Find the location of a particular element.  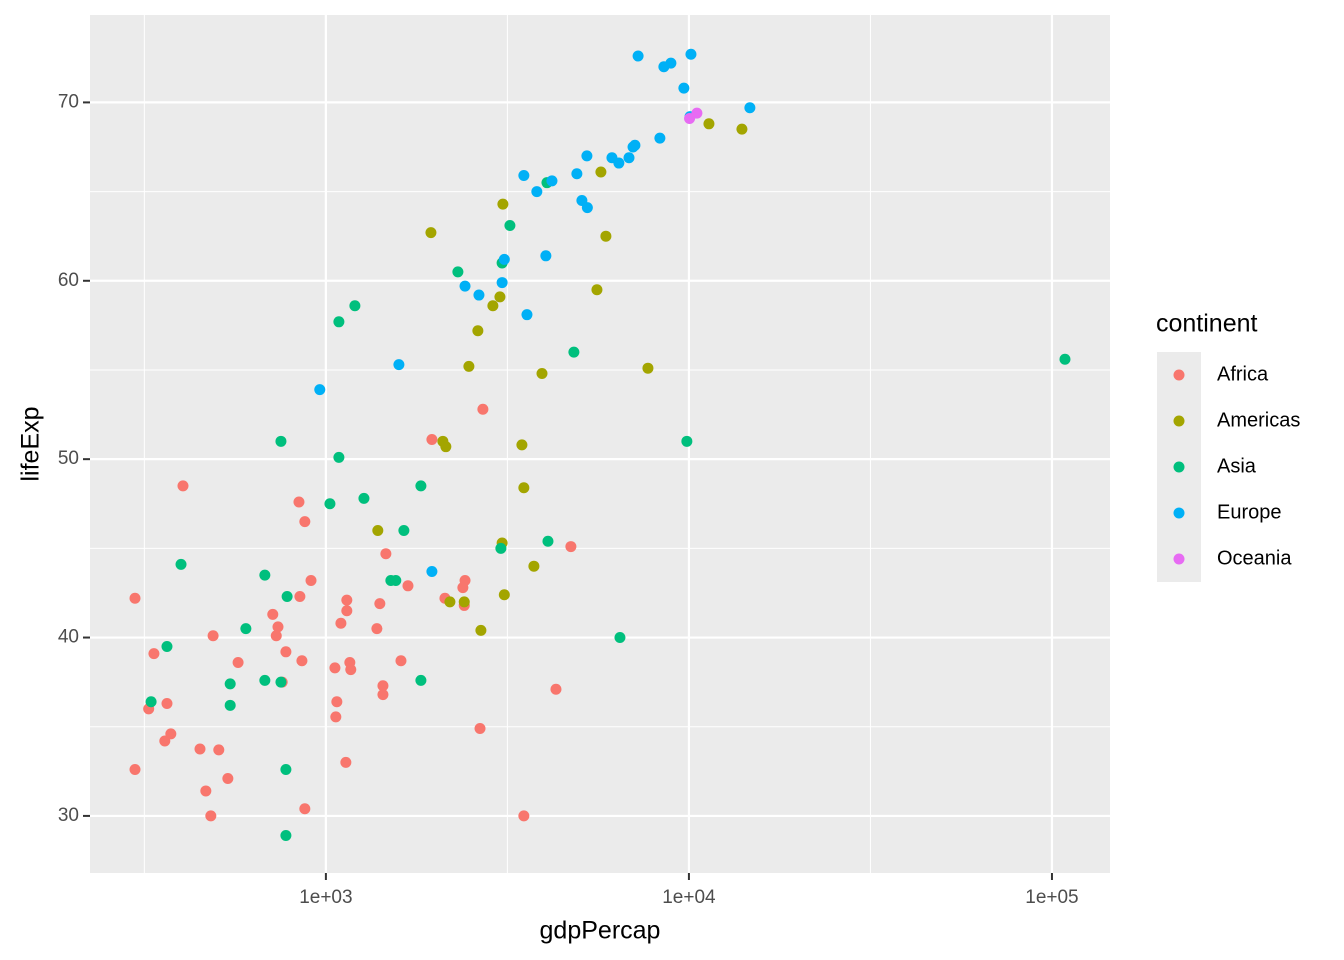

legend-label: Europe is located at coordinates (1249, 512).